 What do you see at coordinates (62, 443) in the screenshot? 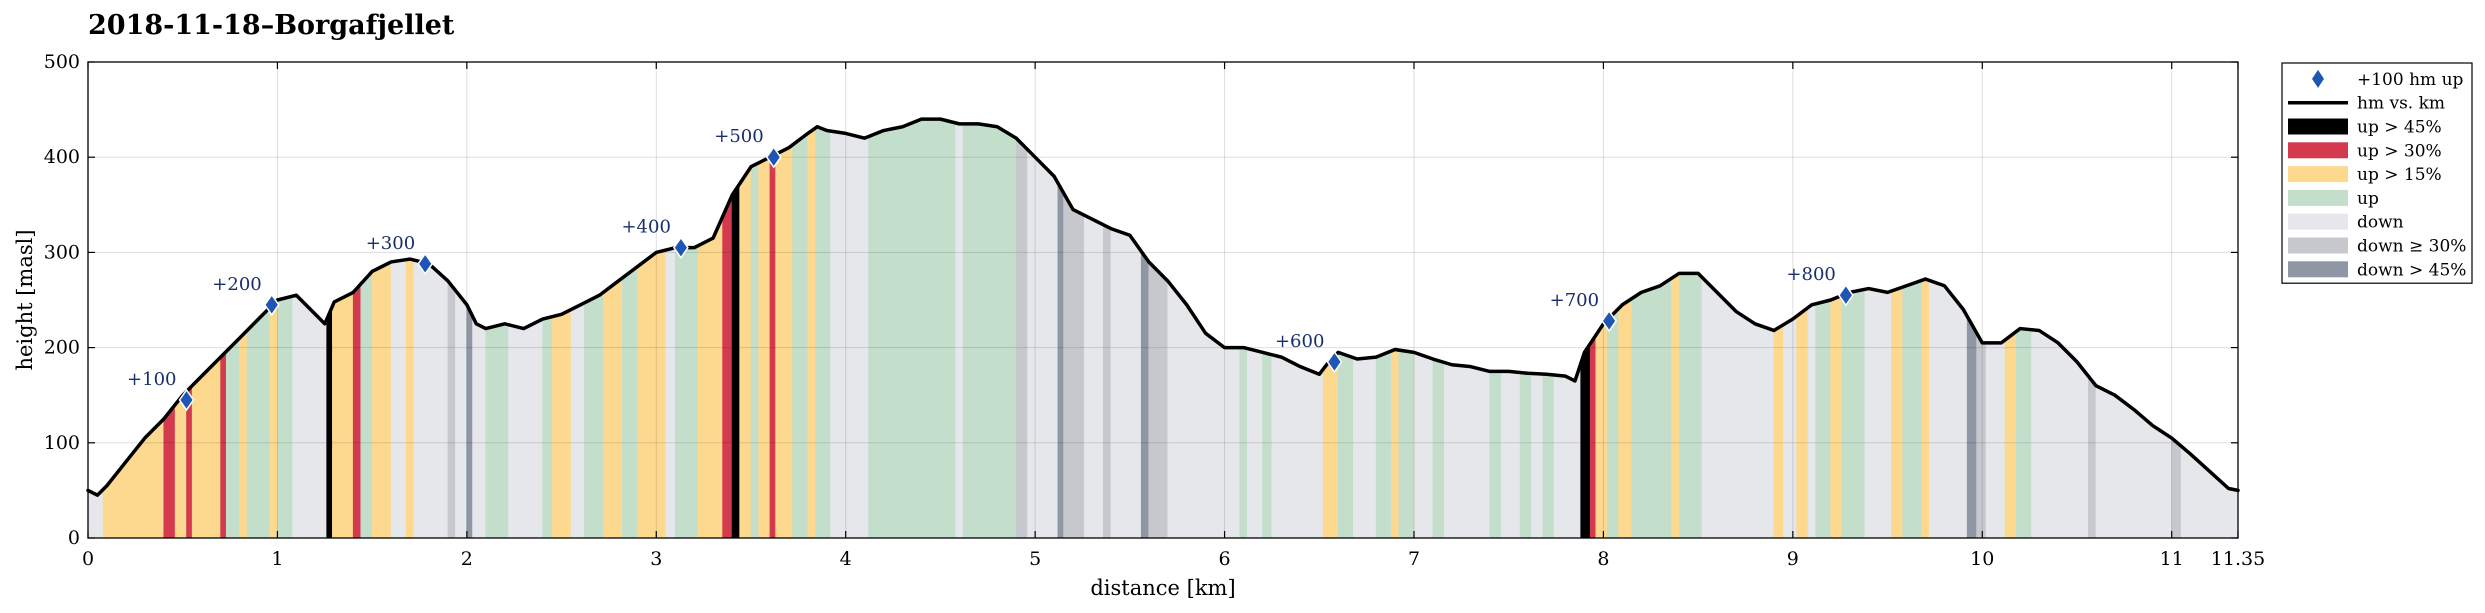
I see `y-tick-label: 100` at bounding box center [62, 443].